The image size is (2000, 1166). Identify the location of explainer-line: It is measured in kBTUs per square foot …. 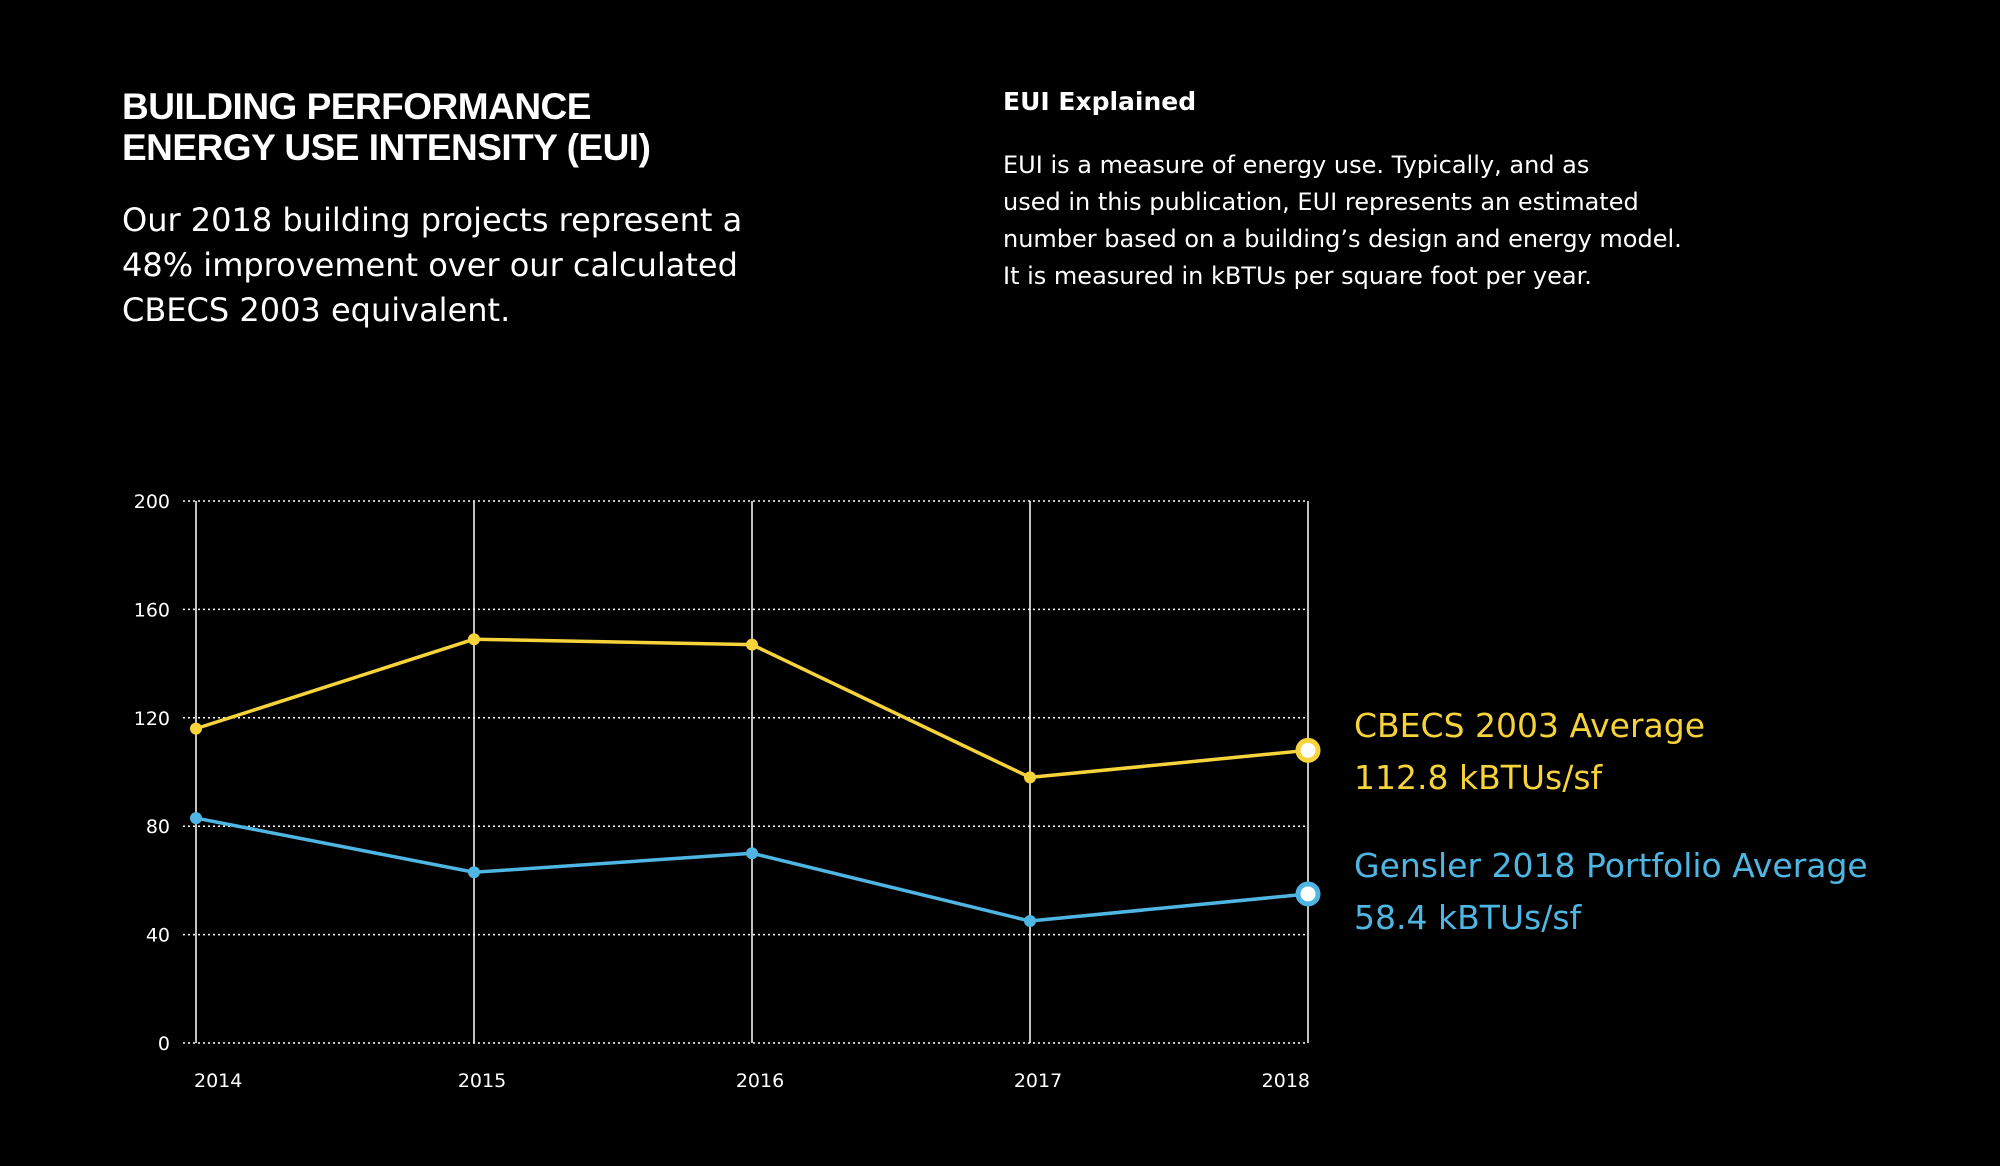
(1297, 276).